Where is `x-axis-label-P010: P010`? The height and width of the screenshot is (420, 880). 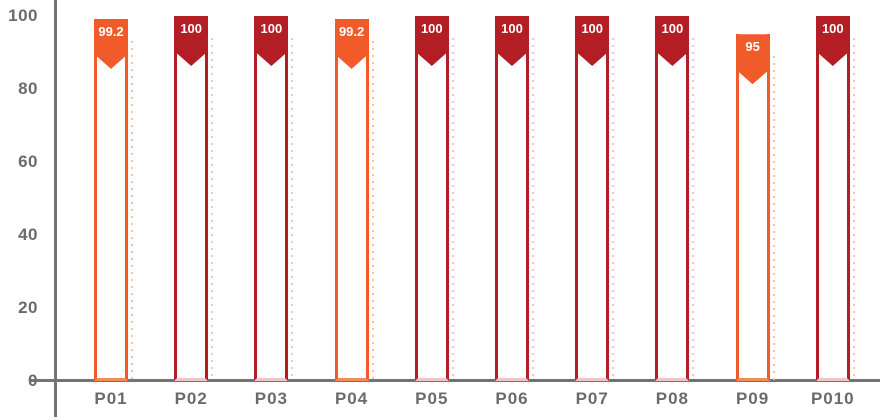
x-axis-label-P010: P010 is located at coordinates (832, 398).